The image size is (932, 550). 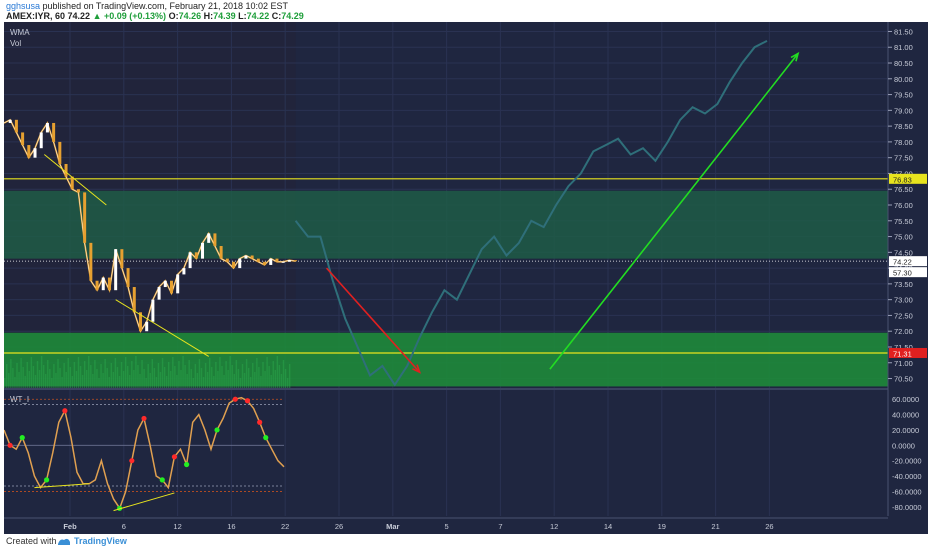 What do you see at coordinates (903, 252) in the screenshot?
I see `price-axis-label: 74.50` at bounding box center [903, 252].